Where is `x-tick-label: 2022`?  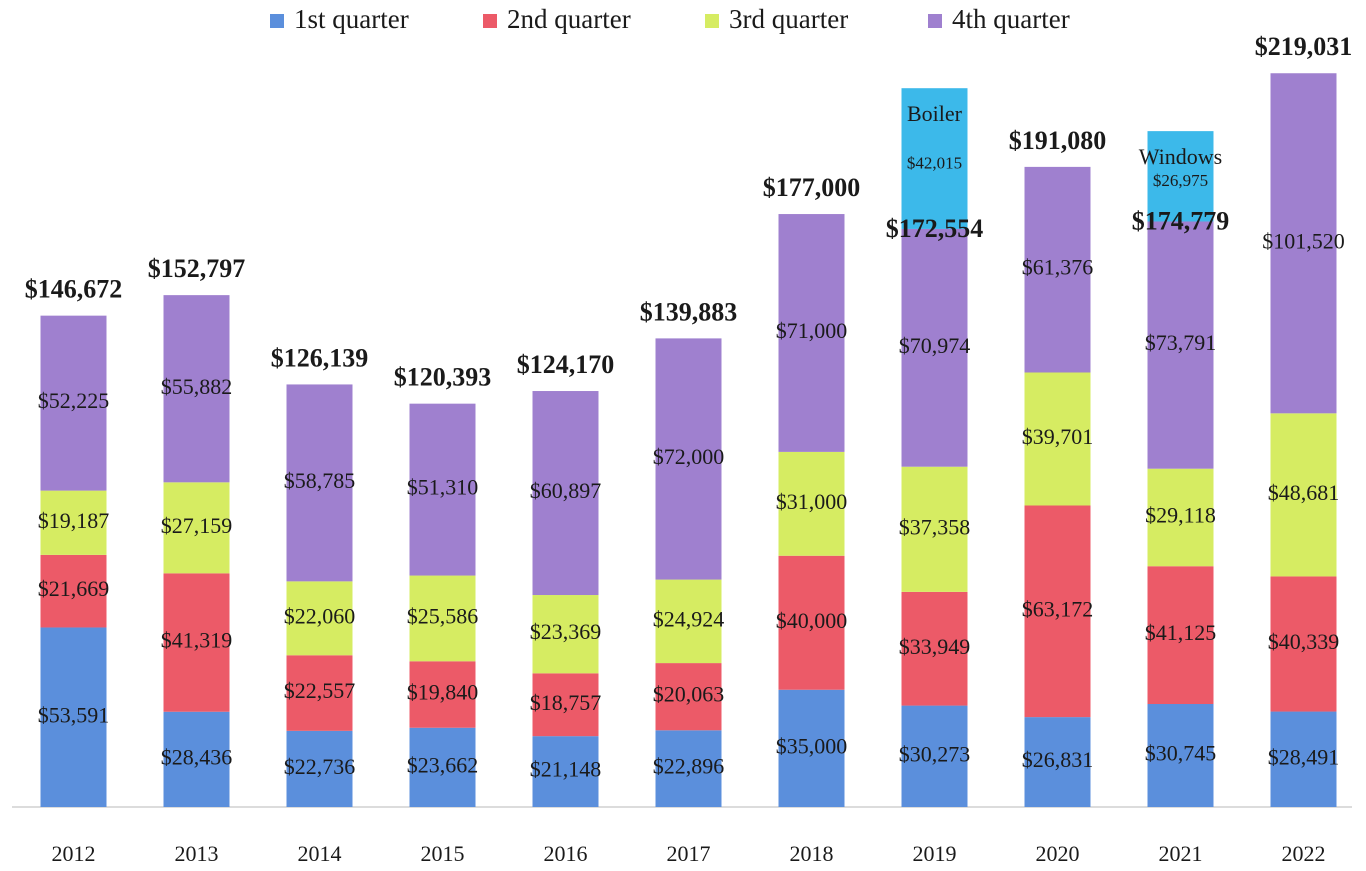 x-tick-label: 2022 is located at coordinates (1304, 853).